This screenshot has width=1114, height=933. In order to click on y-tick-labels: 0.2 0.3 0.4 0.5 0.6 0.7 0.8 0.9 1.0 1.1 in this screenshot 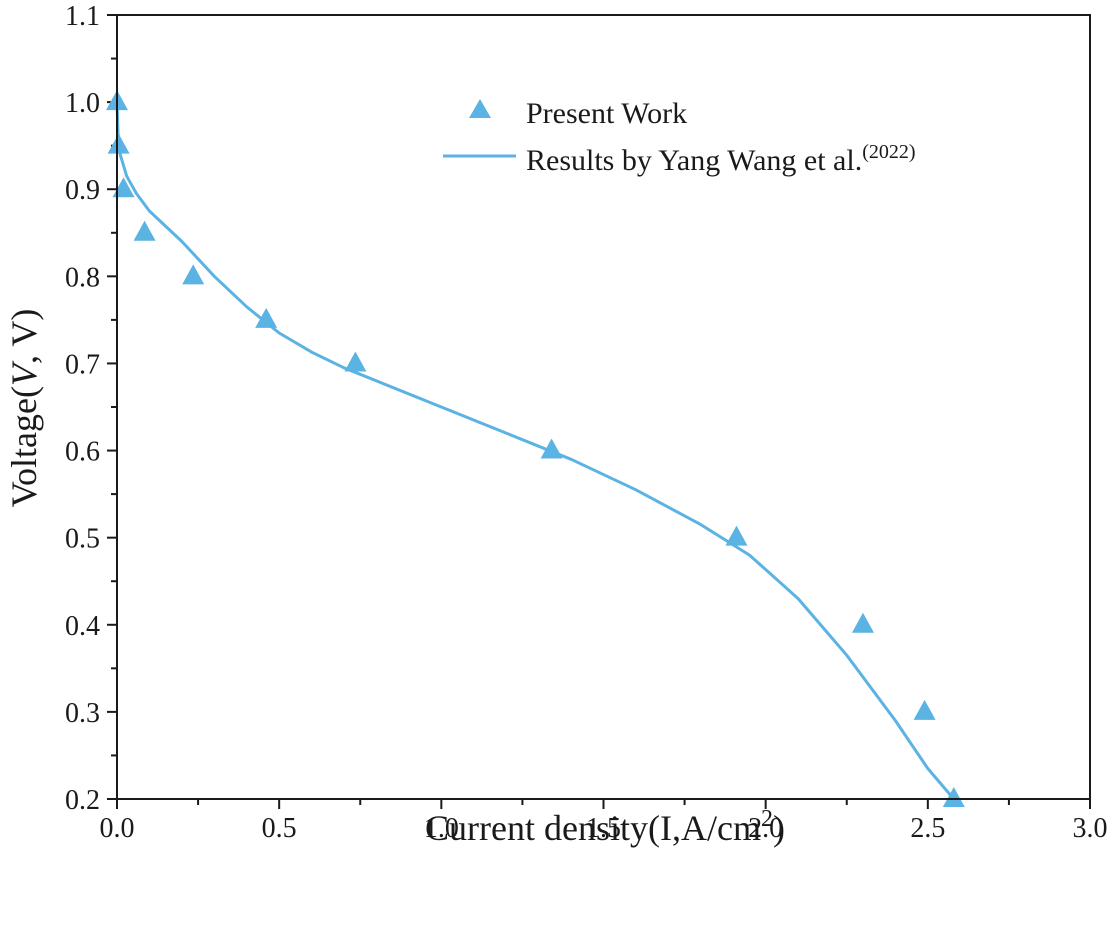, I will do `click(82, 408)`.